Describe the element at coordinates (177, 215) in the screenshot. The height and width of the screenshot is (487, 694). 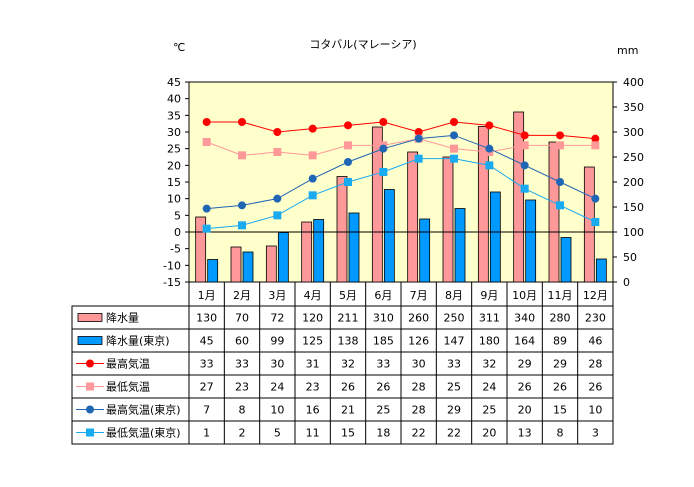
I see `left-tick-label: 5` at that location.